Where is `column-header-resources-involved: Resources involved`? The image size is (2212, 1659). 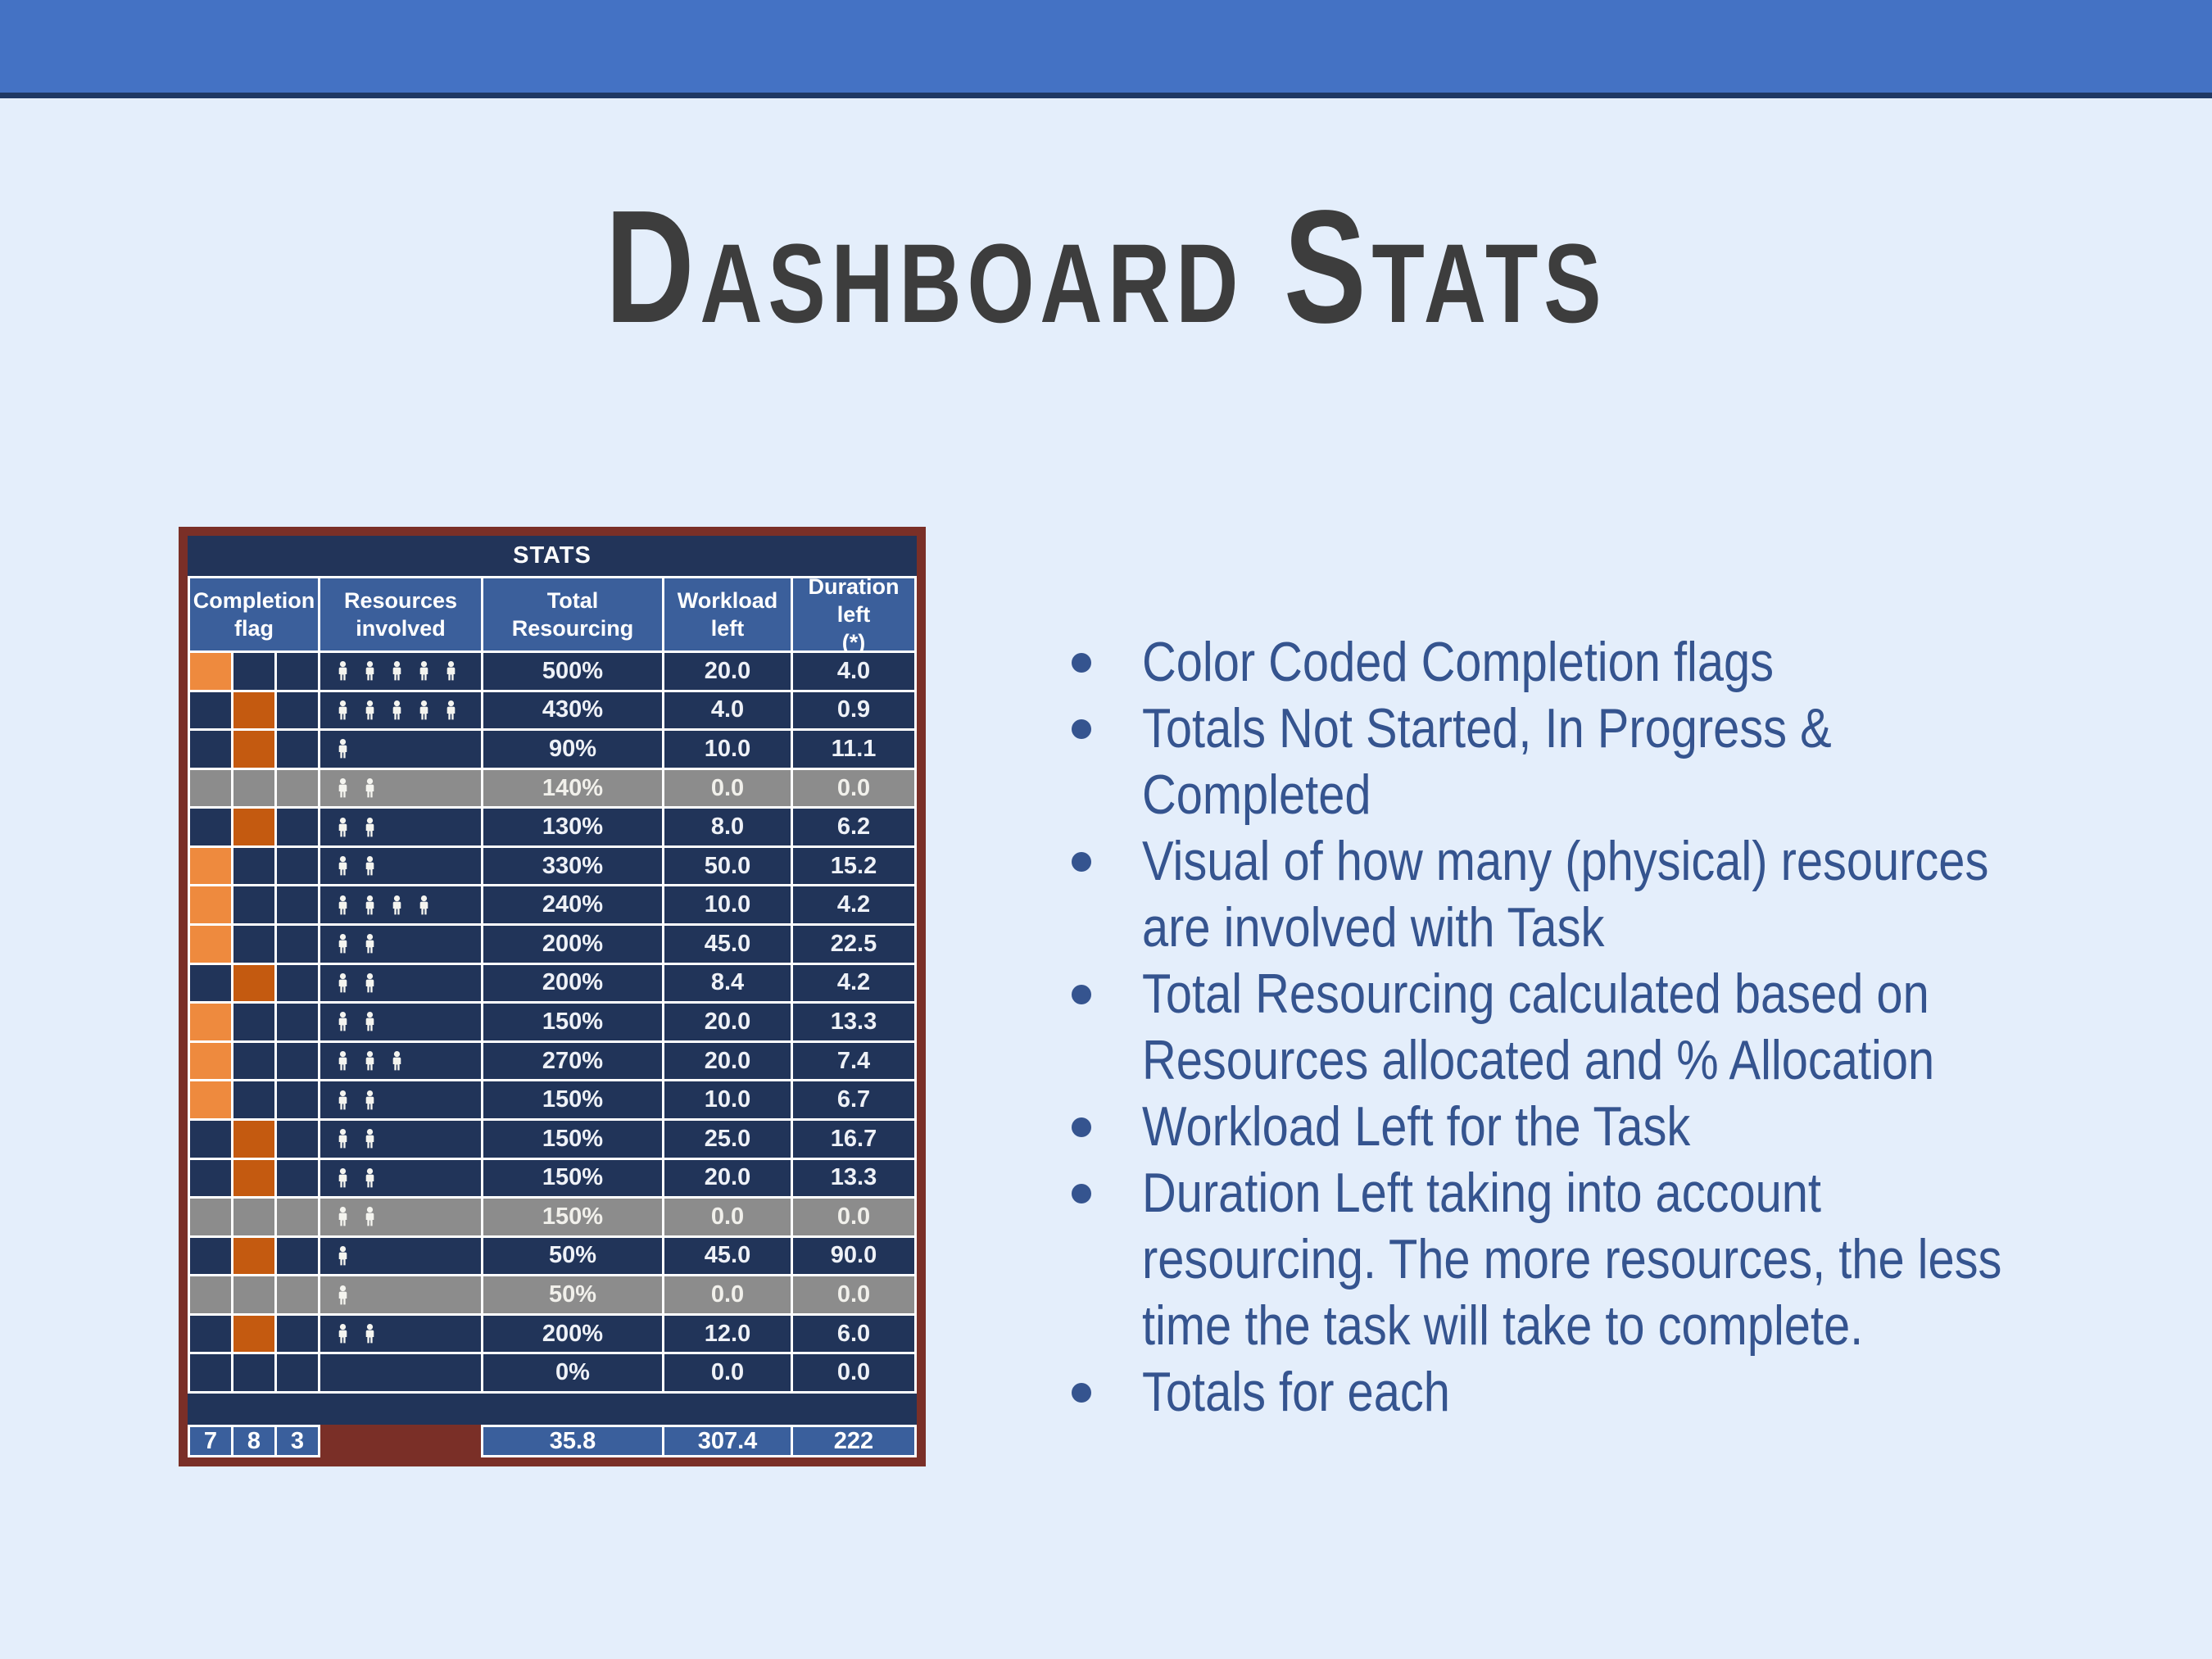 column-header-resources-involved: Resources involved is located at coordinates (400, 614).